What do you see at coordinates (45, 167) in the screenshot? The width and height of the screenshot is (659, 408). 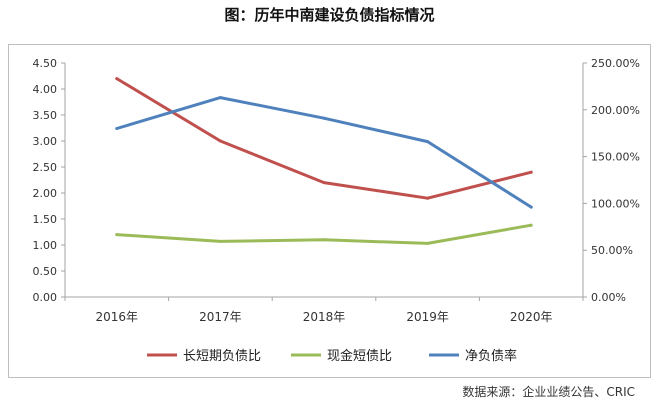 I see `left-tick-label: 2.50` at bounding box center [45, 167].